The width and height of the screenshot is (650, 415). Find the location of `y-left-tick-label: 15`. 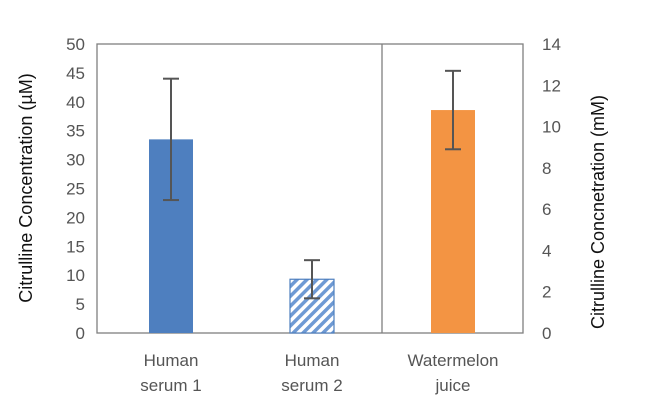

y-left-tick-label: 15 is located at coordinates (75, 246).